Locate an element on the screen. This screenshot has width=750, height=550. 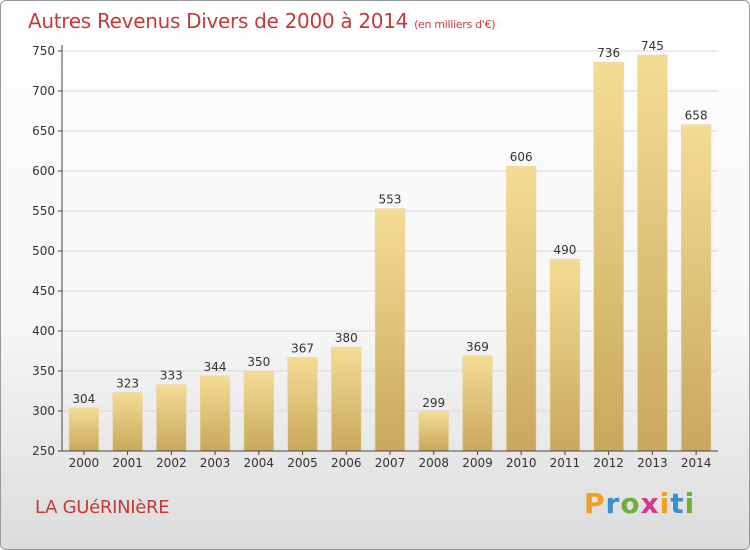
bar-2011 is located at coordinates (565, 355).